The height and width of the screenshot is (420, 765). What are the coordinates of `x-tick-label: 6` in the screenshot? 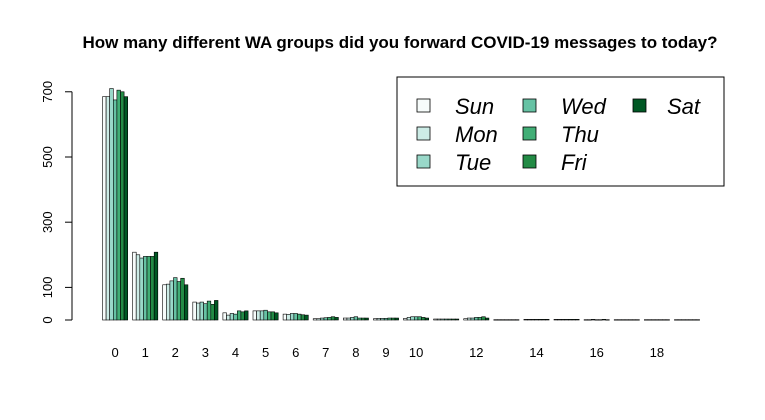 It's located at (295, 352).